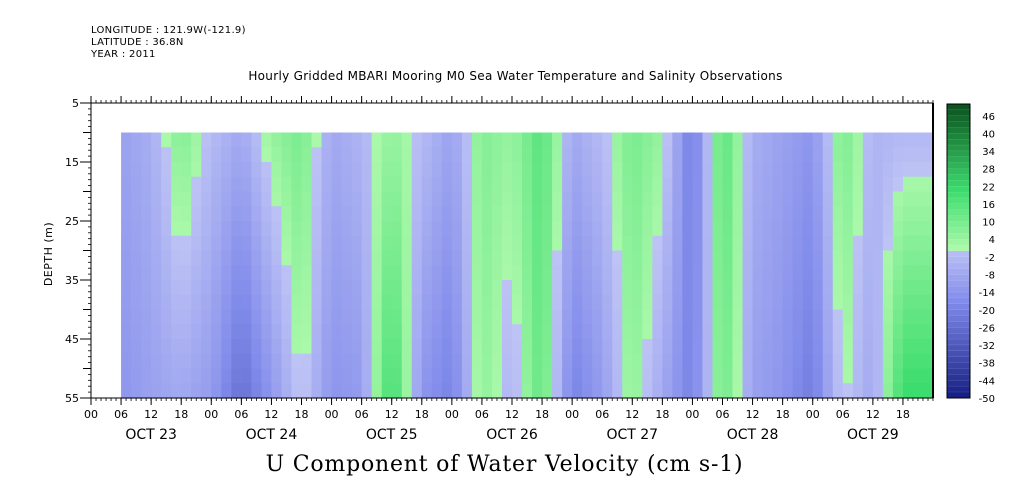 The height and width of the screenshot is (504, 1009). What do you see at coordinates (392, 435) in the screenshot?
I see `x-day-label: OCT 25` at bounding box center [392, 435].